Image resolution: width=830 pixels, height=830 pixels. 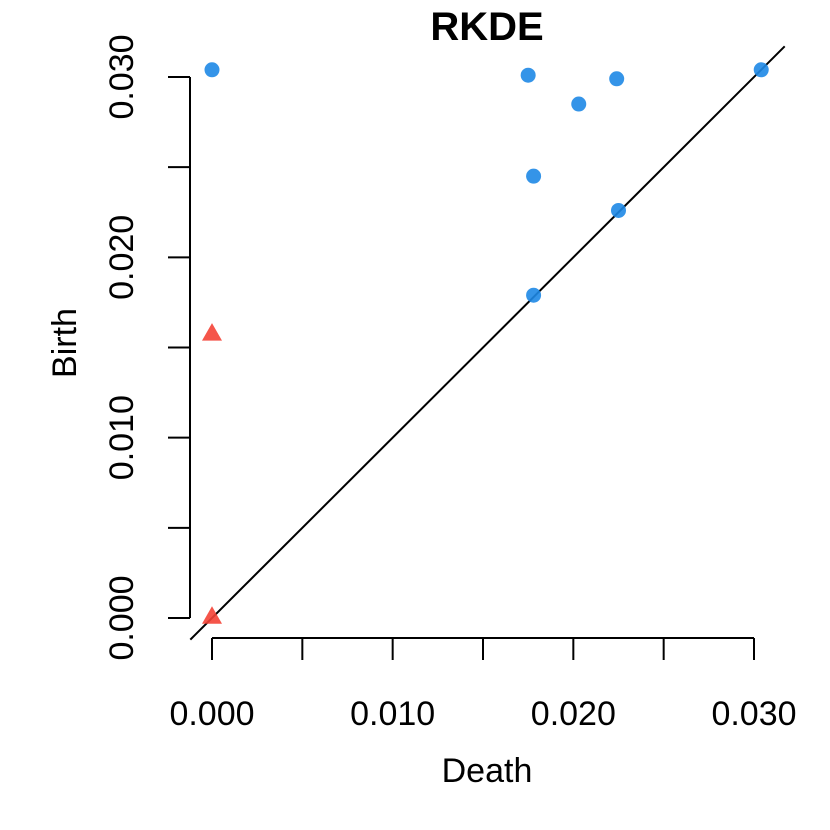 What do you see at coordinates (753, 714) in the screenshot?
I see `x-tick-label: 0.030` at bounding box center [753, 714].